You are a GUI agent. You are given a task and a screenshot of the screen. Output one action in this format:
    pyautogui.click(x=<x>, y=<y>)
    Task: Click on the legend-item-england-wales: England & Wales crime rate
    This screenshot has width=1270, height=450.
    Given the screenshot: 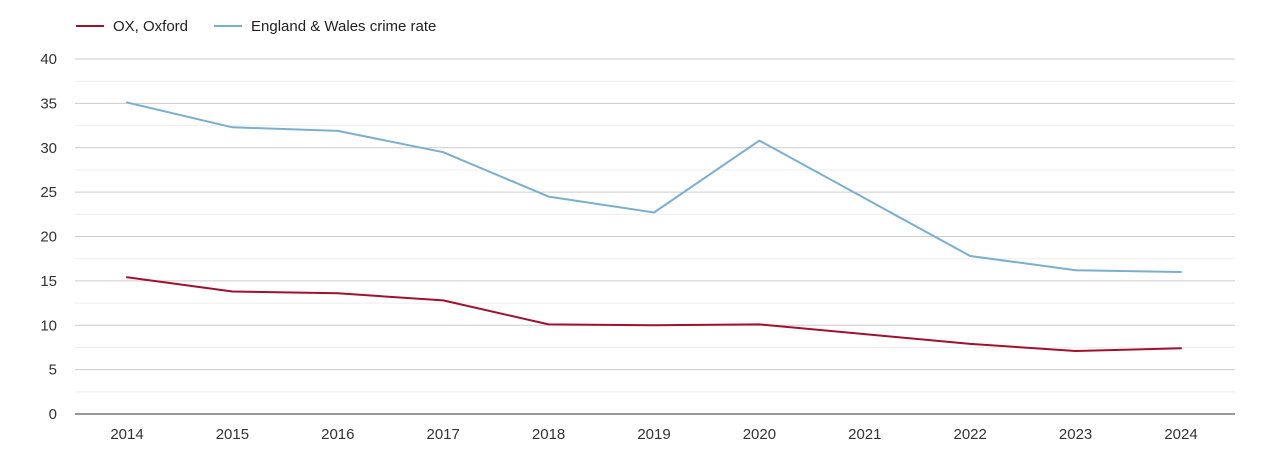 What is the action you would take?
    pyautogui.click(x=325, y=26)
    